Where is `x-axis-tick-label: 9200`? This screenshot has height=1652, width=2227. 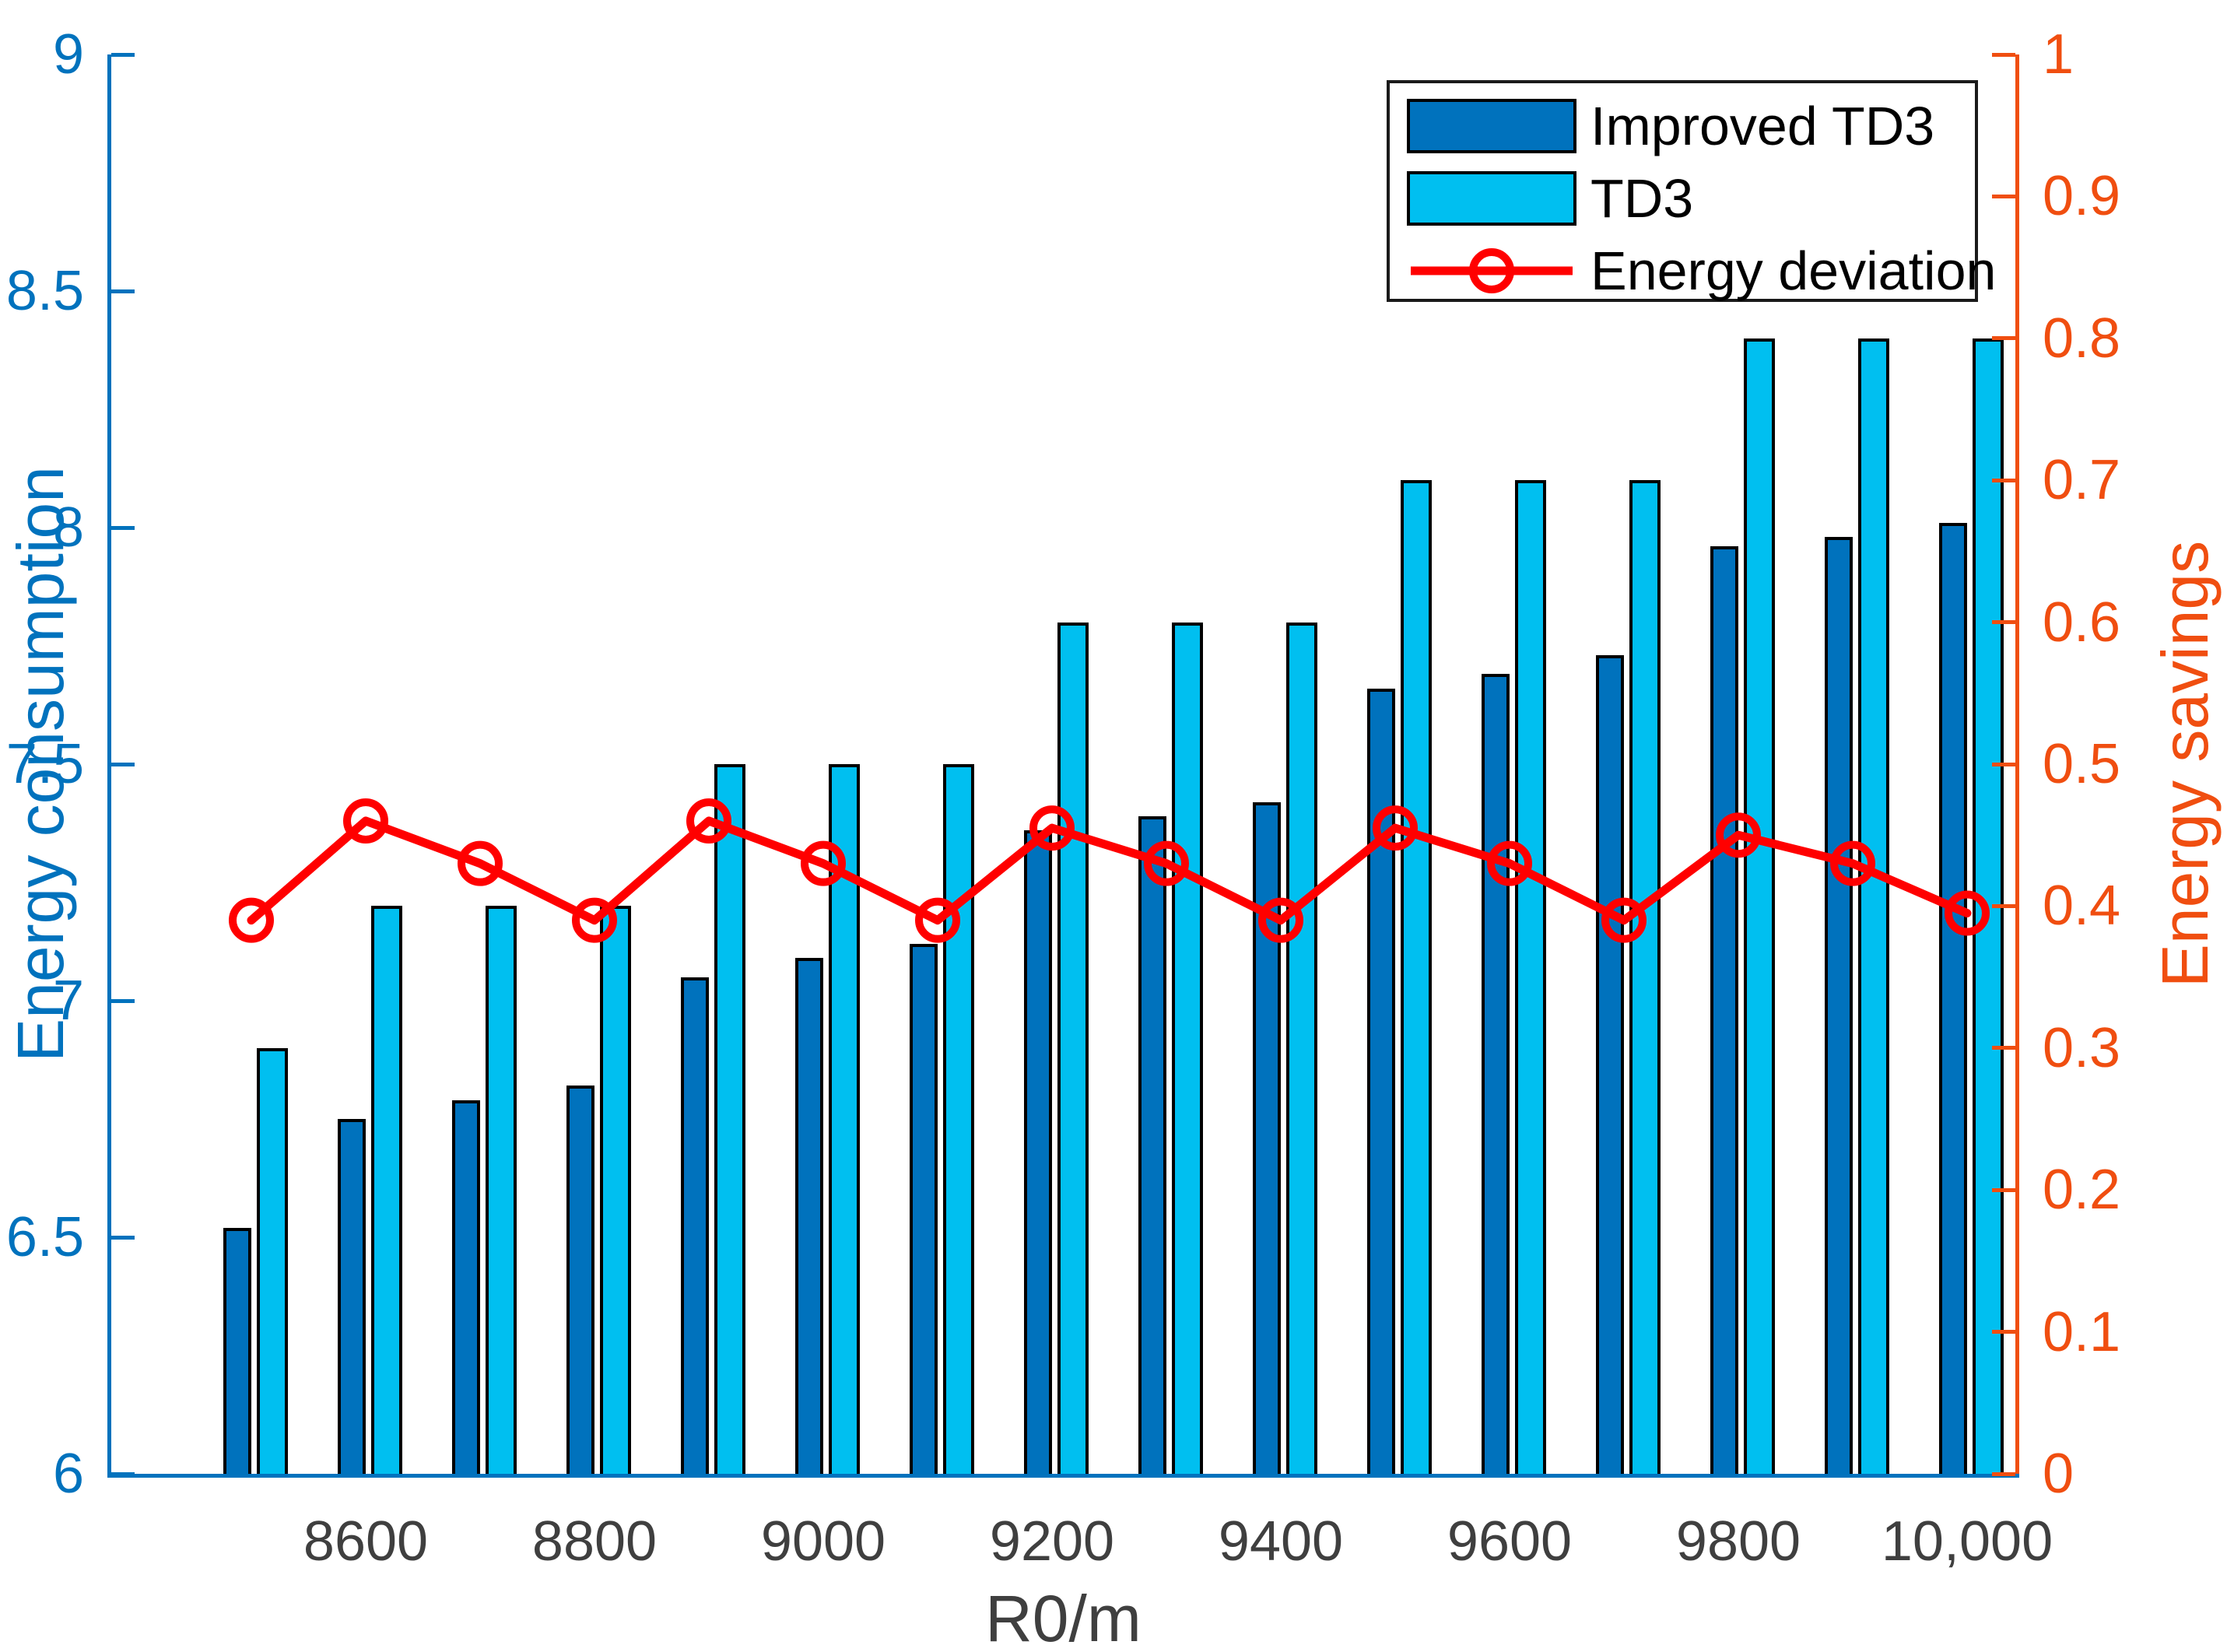 x-axis-tick-label: 9200 is located at coordinates (1052, 1541).